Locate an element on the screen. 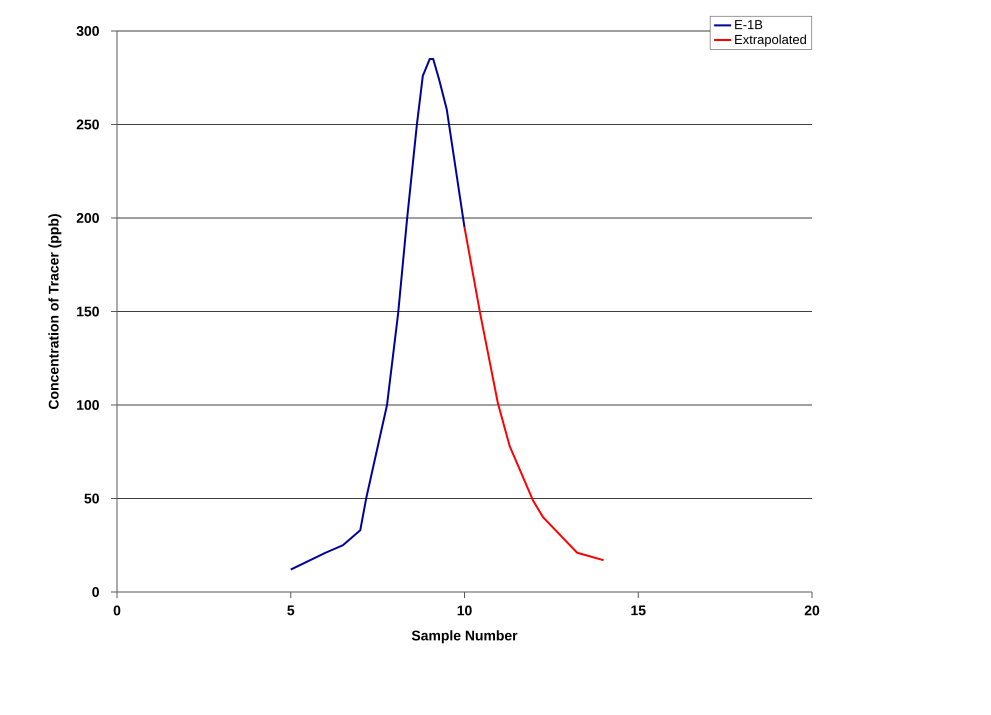  y-tick-label: 0 is located at coordinates (95, 592).